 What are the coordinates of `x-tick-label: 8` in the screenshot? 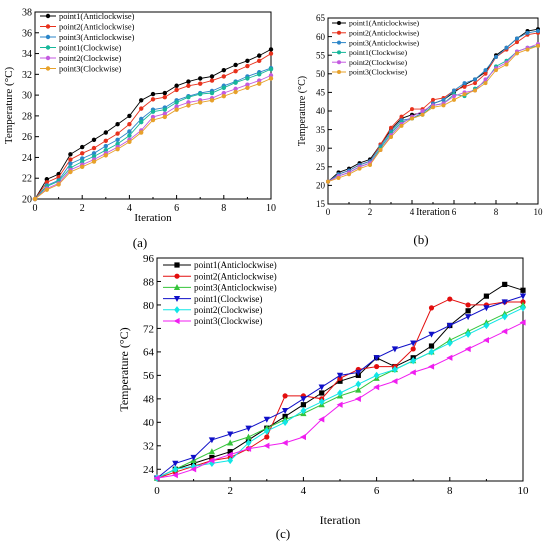 It's located at (450, 491).